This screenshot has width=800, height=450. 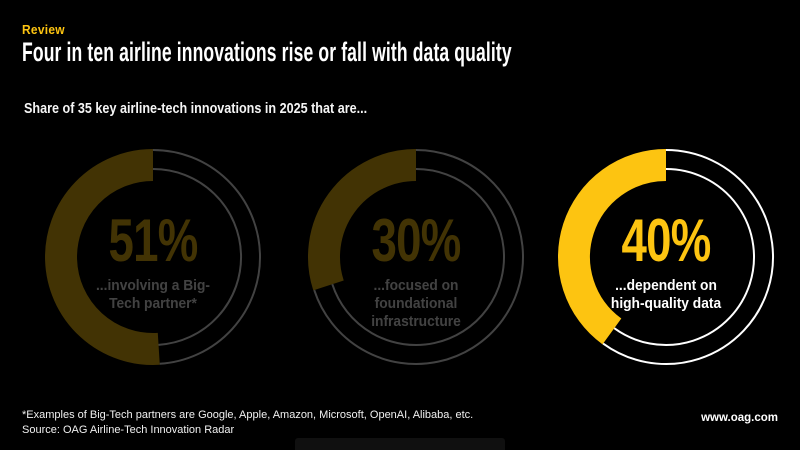 I want to click on donut-ring-big-tech, so click(x=153, y=257).